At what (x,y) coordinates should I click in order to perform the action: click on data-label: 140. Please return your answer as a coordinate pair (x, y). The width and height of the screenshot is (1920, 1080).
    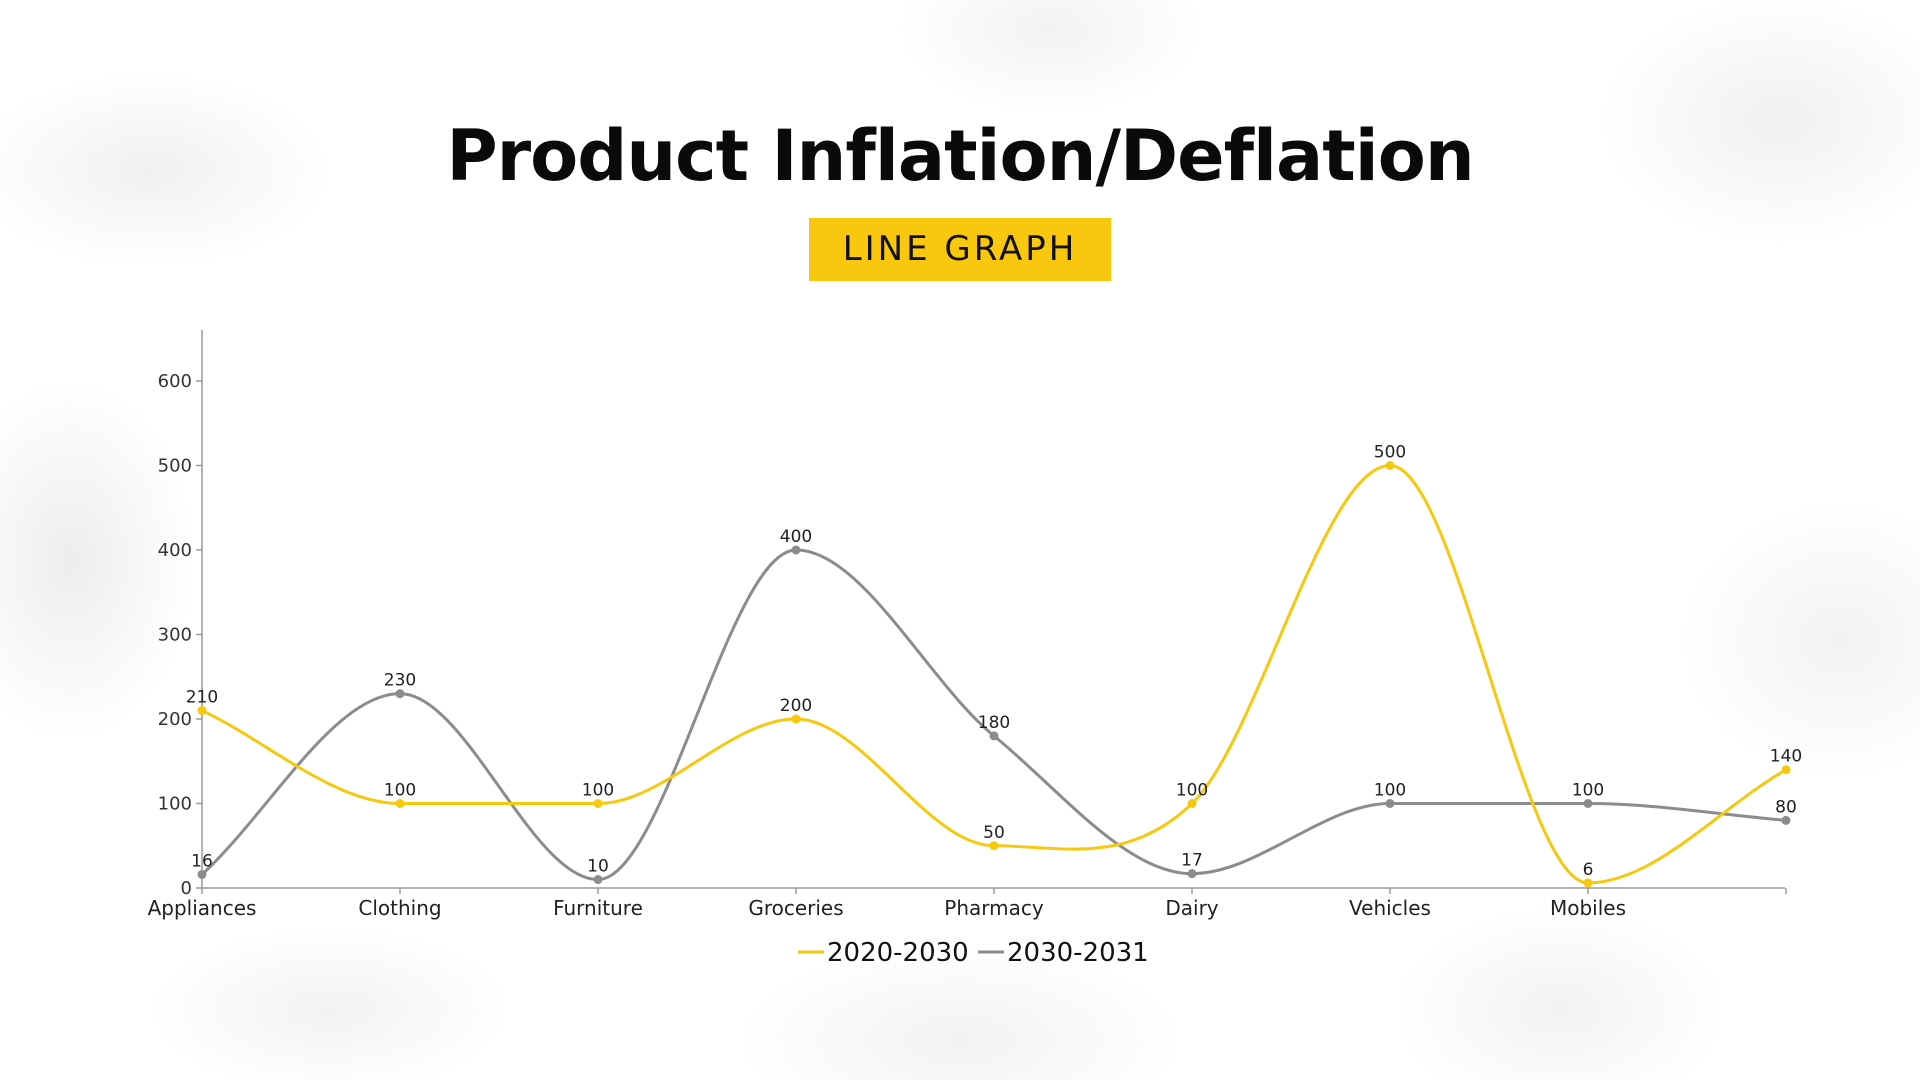
    Looking at the image, I should click on (1786, 757).